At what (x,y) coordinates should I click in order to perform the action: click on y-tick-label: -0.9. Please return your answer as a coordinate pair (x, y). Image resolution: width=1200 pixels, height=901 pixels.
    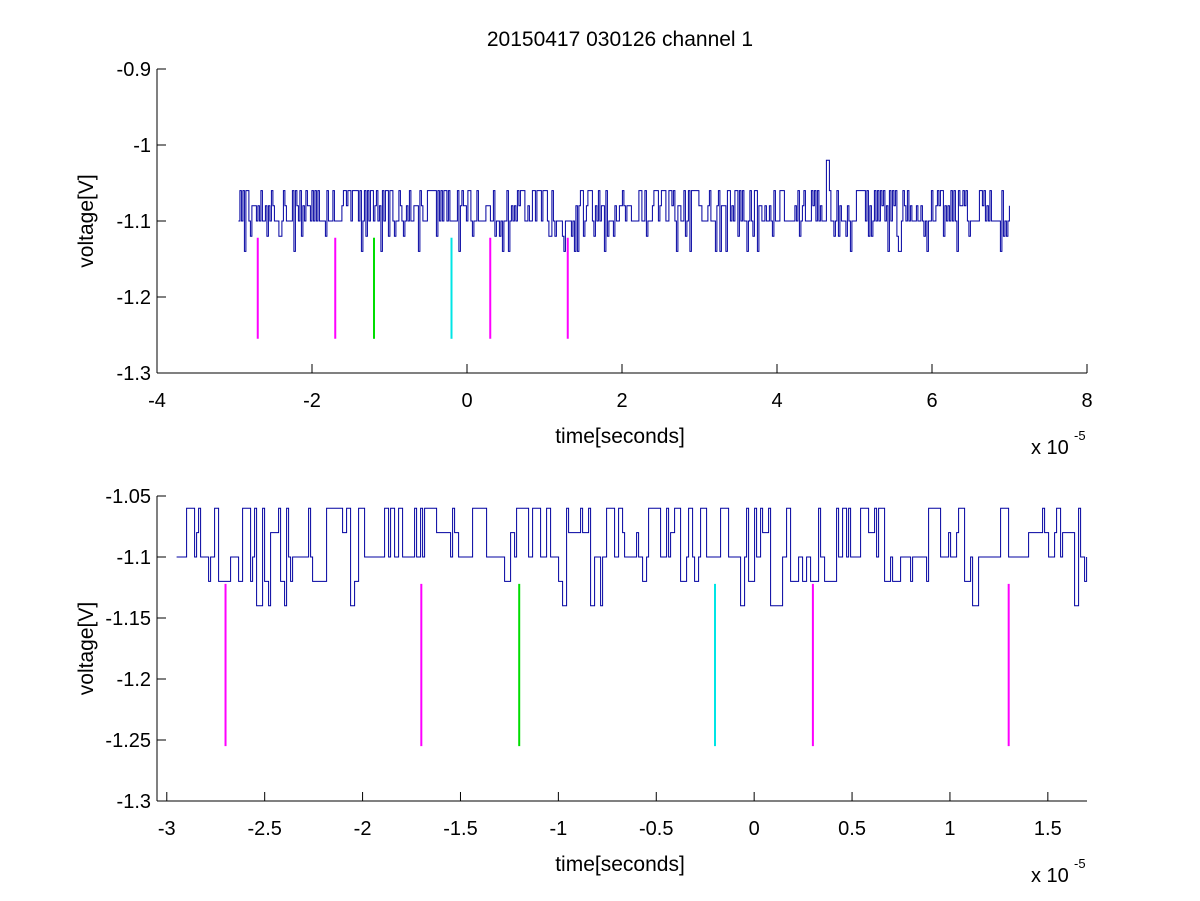
    Looking at the image, I should click on (134, 70).